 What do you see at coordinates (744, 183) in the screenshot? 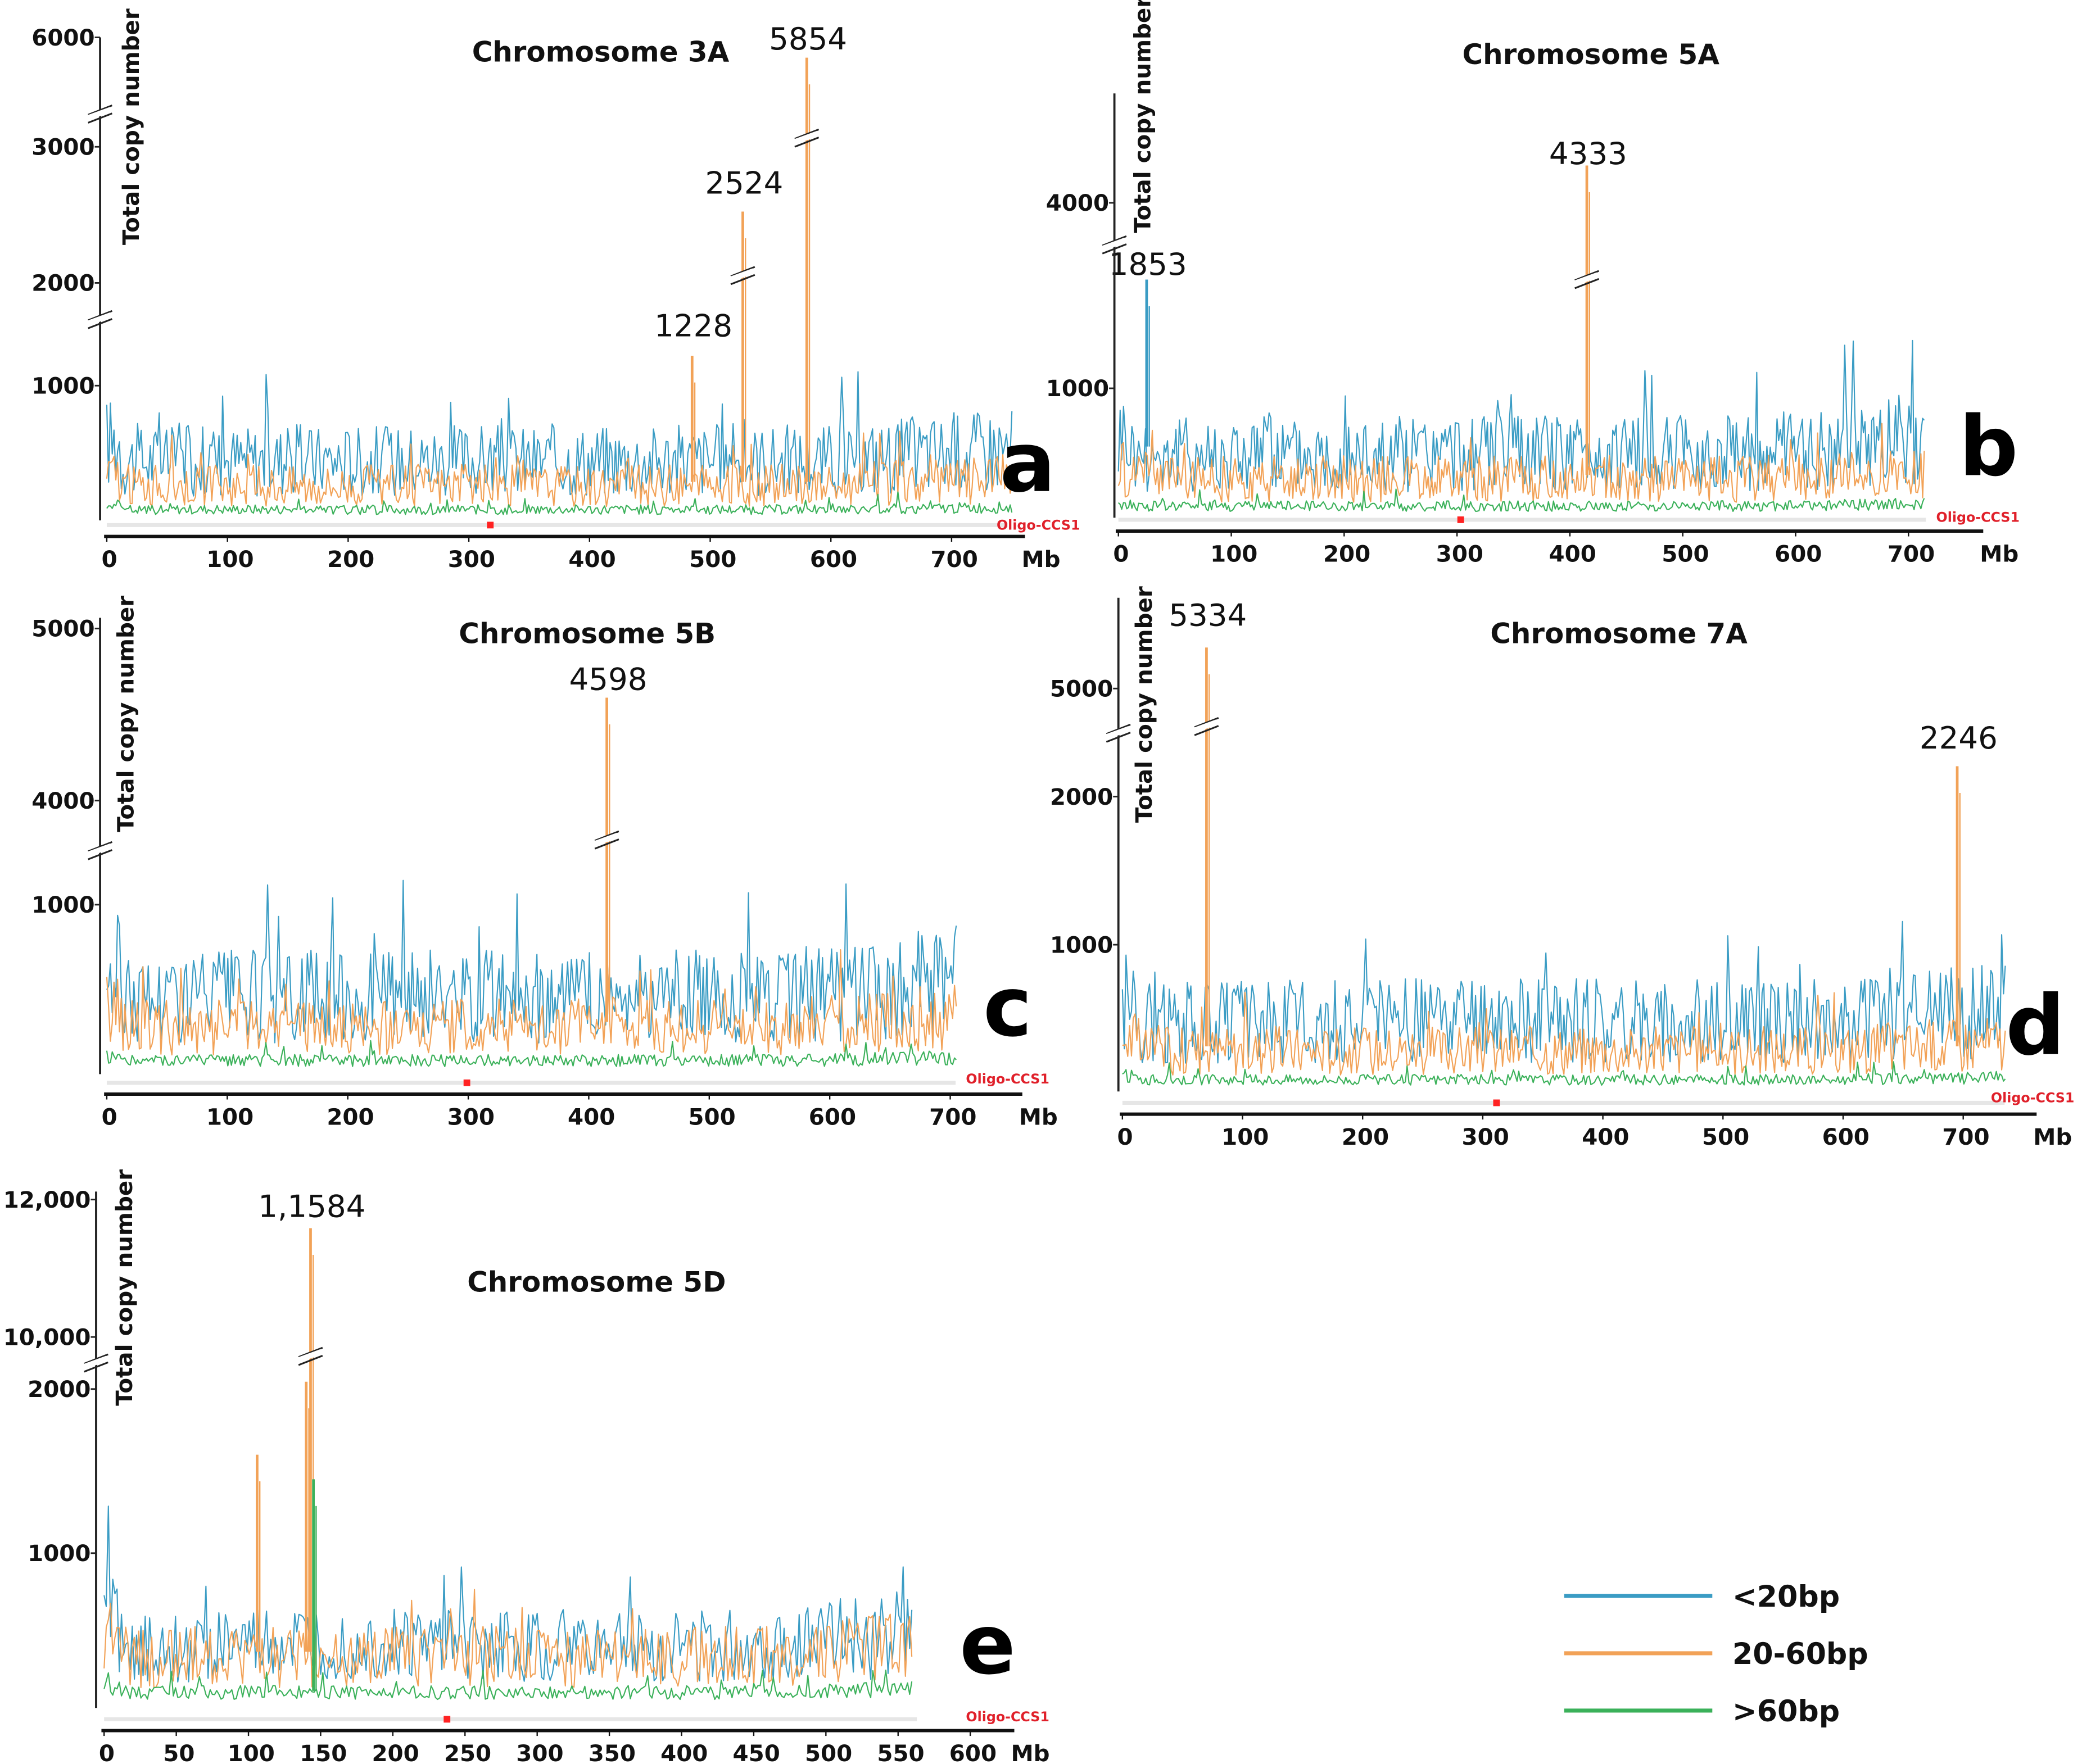
I see `peak-label: 2524` at bounding box center [744, 183].